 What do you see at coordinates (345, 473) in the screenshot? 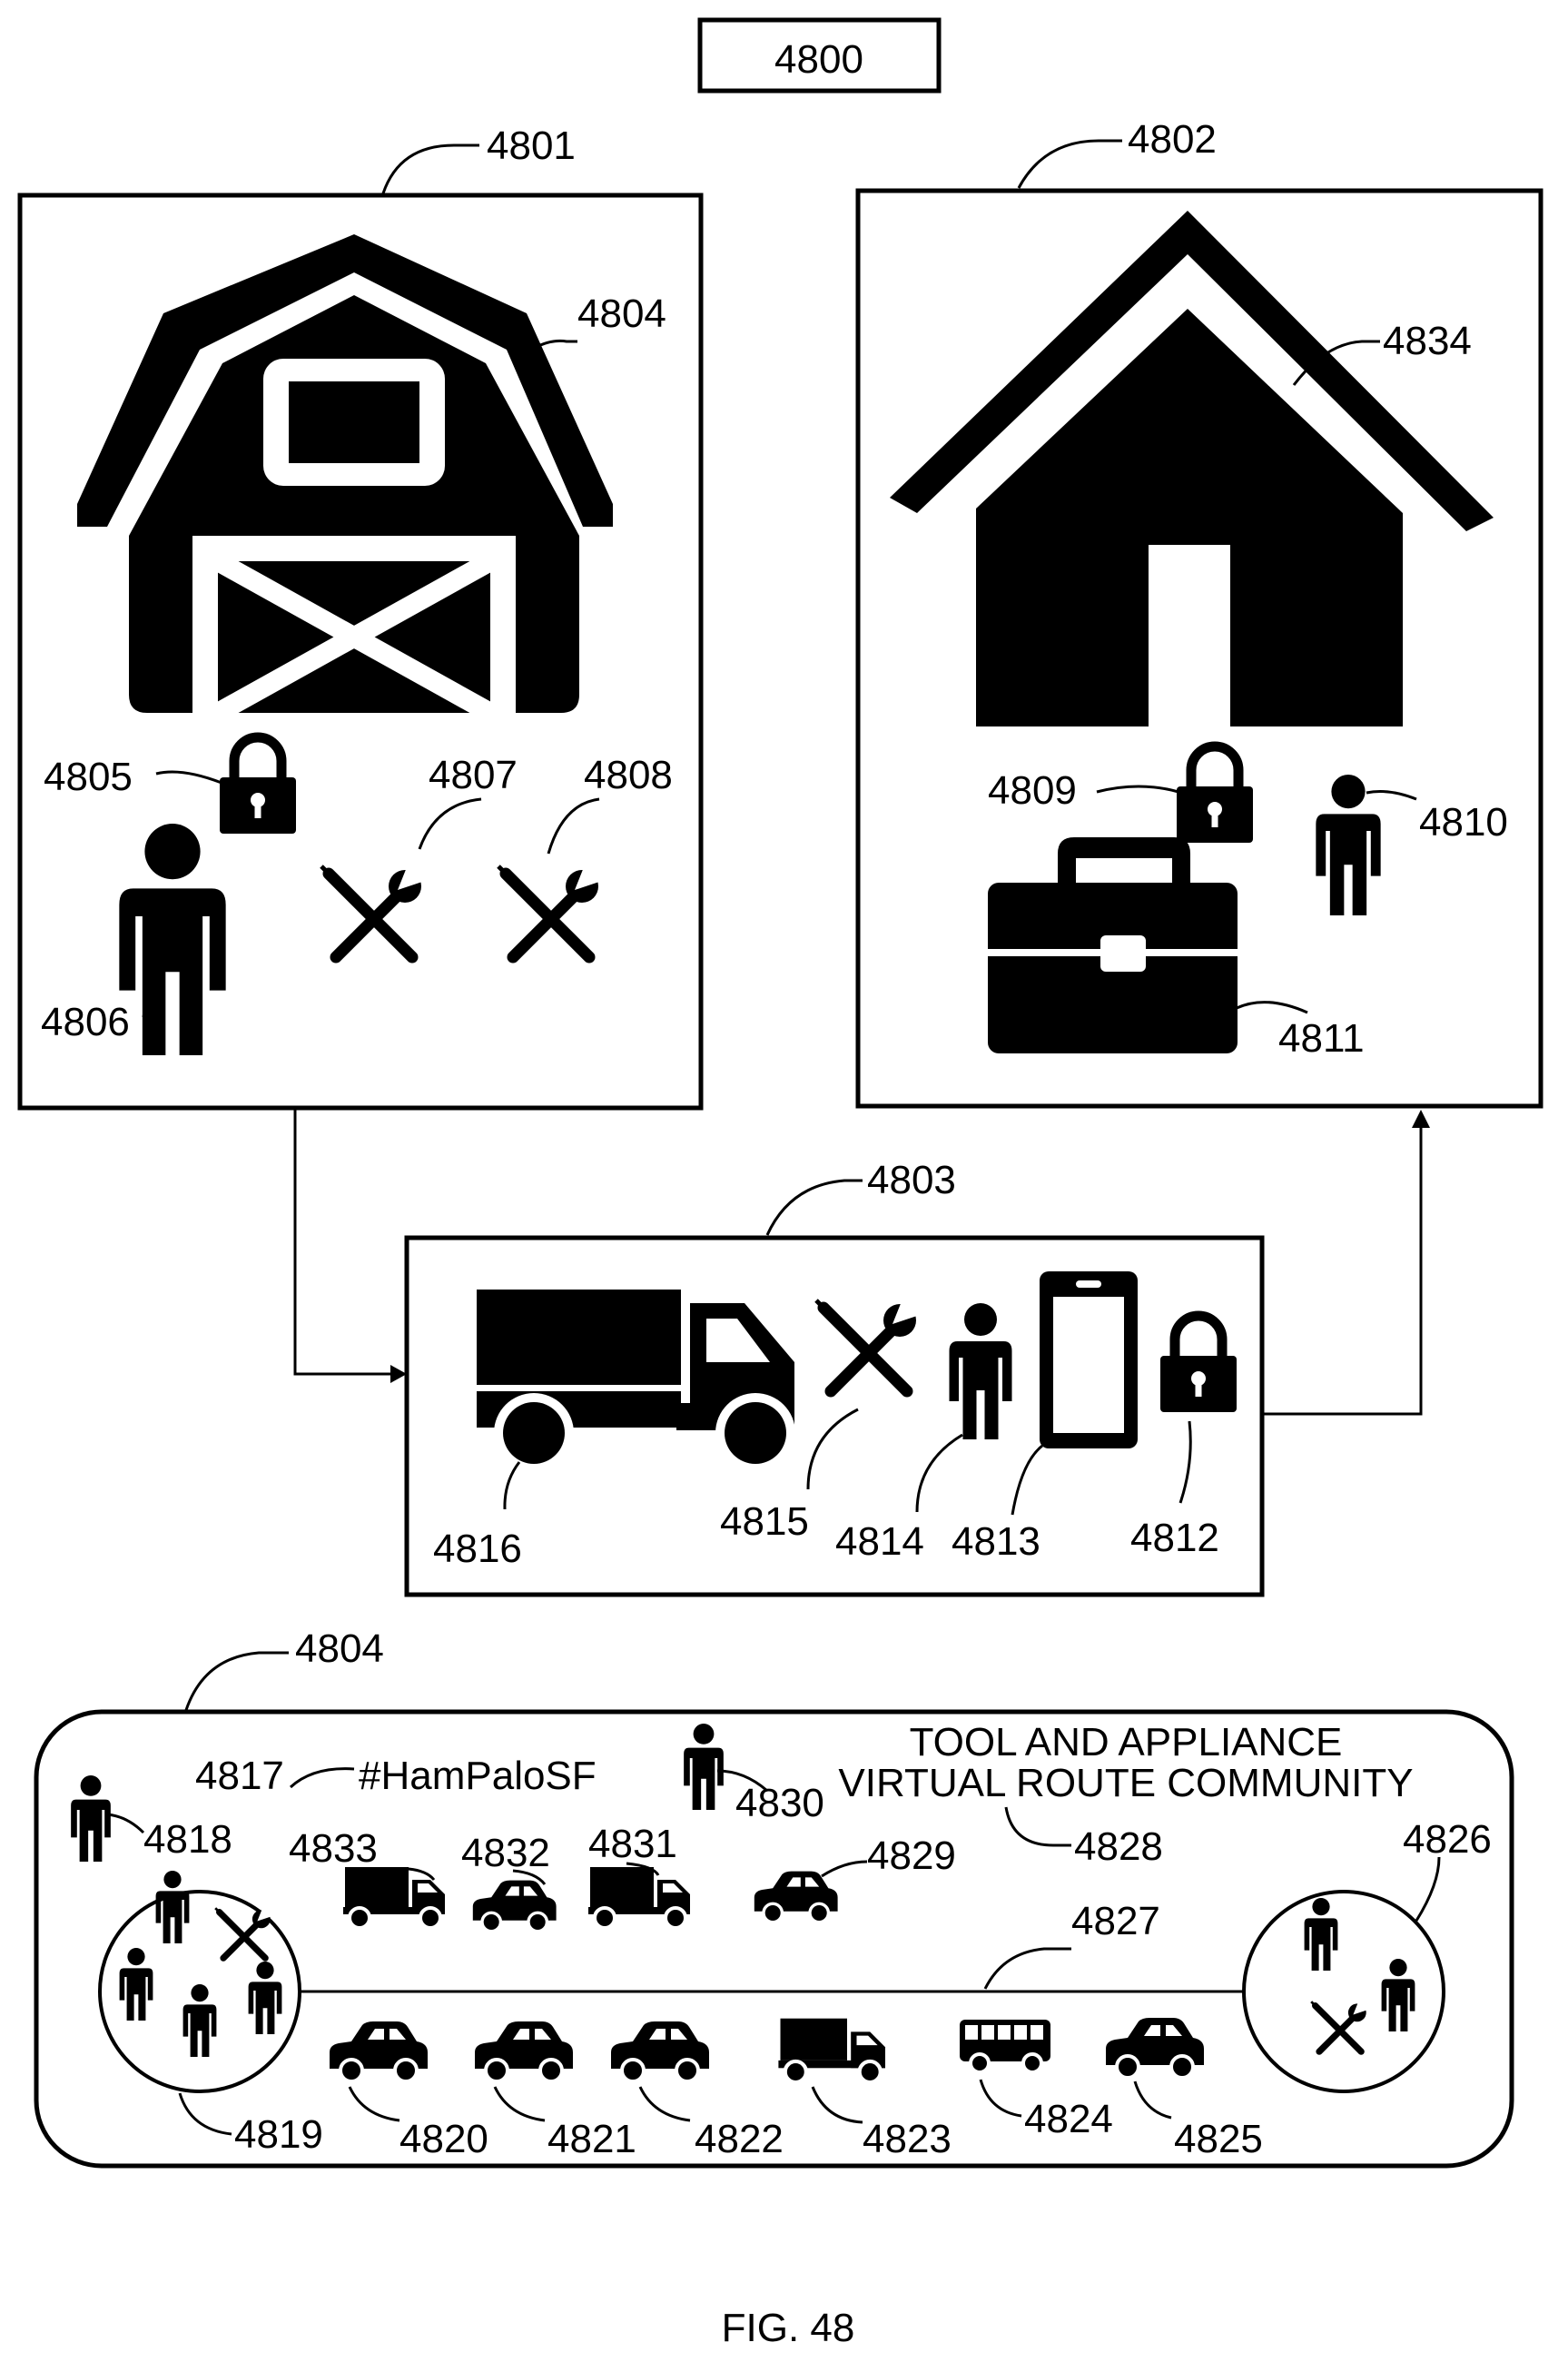
I see `barn-icon` at bounding box center [345, 473].